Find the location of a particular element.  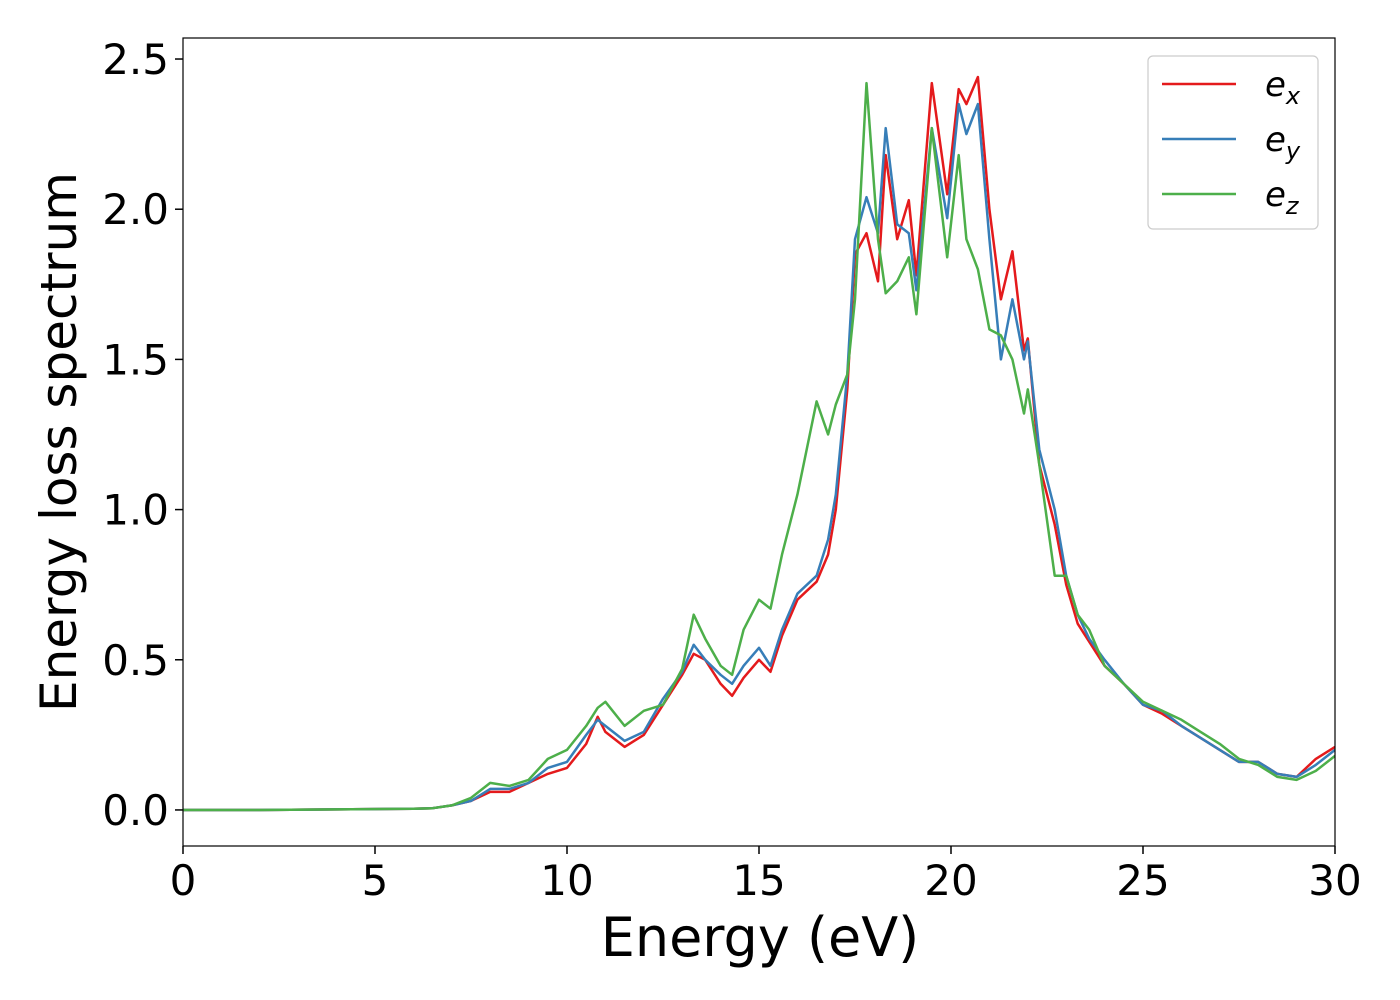

x-axis-label: Energy (eV) is located at coordinates (760, 937).